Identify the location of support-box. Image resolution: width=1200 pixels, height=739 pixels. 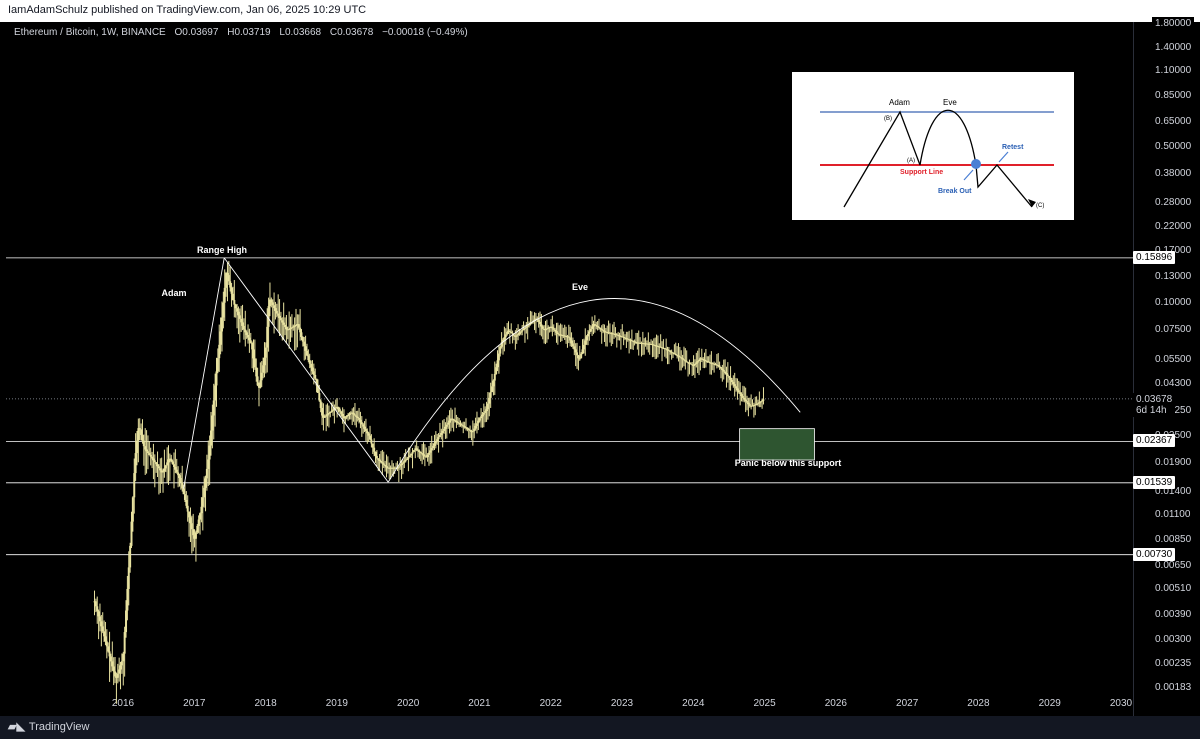
(777, 444).